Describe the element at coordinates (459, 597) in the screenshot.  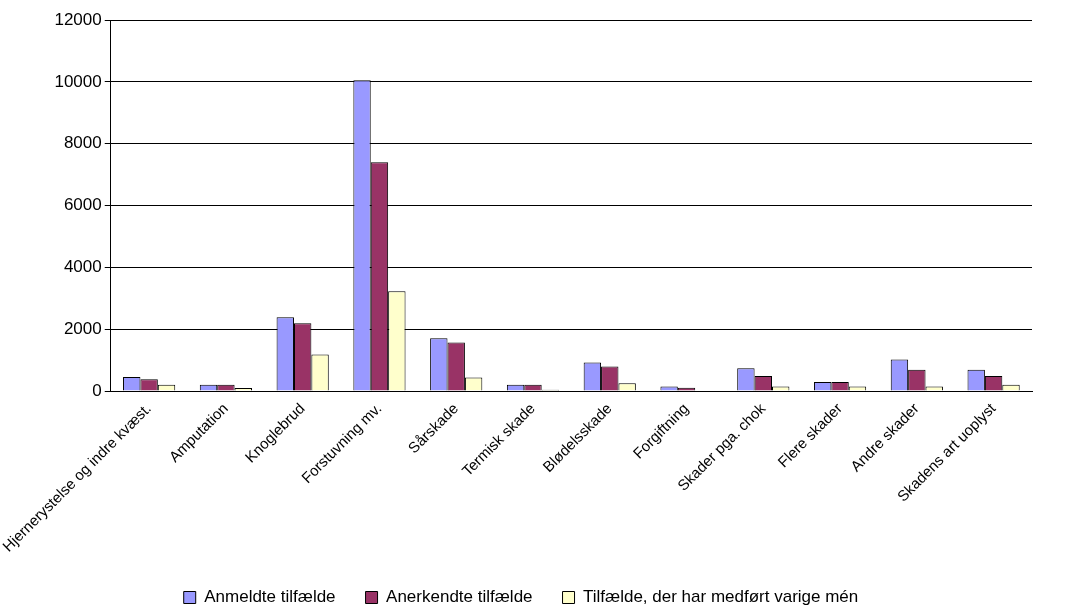
I see `legend-label: Anerkendte tilfælde` at that location.